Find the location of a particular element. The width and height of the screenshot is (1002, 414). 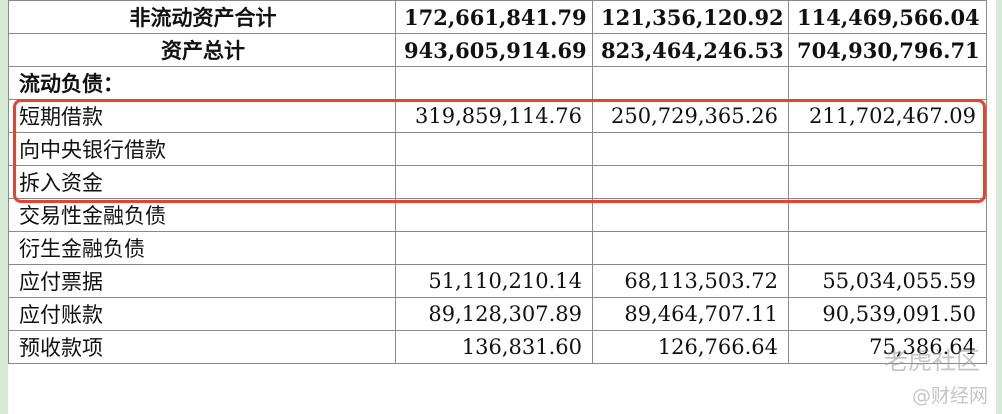

row-label: 衍生金融负债 is located at coordinates (202, 248).